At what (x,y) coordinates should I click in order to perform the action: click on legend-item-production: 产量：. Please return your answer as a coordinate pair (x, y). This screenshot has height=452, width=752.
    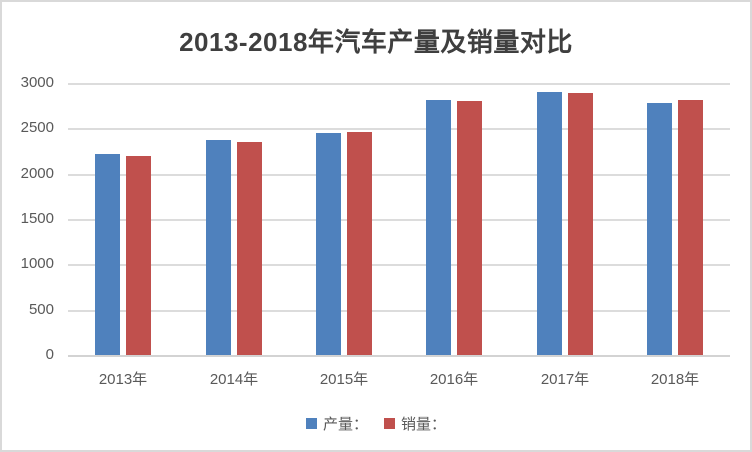
    Looking at the image, I should click on (336, 423).